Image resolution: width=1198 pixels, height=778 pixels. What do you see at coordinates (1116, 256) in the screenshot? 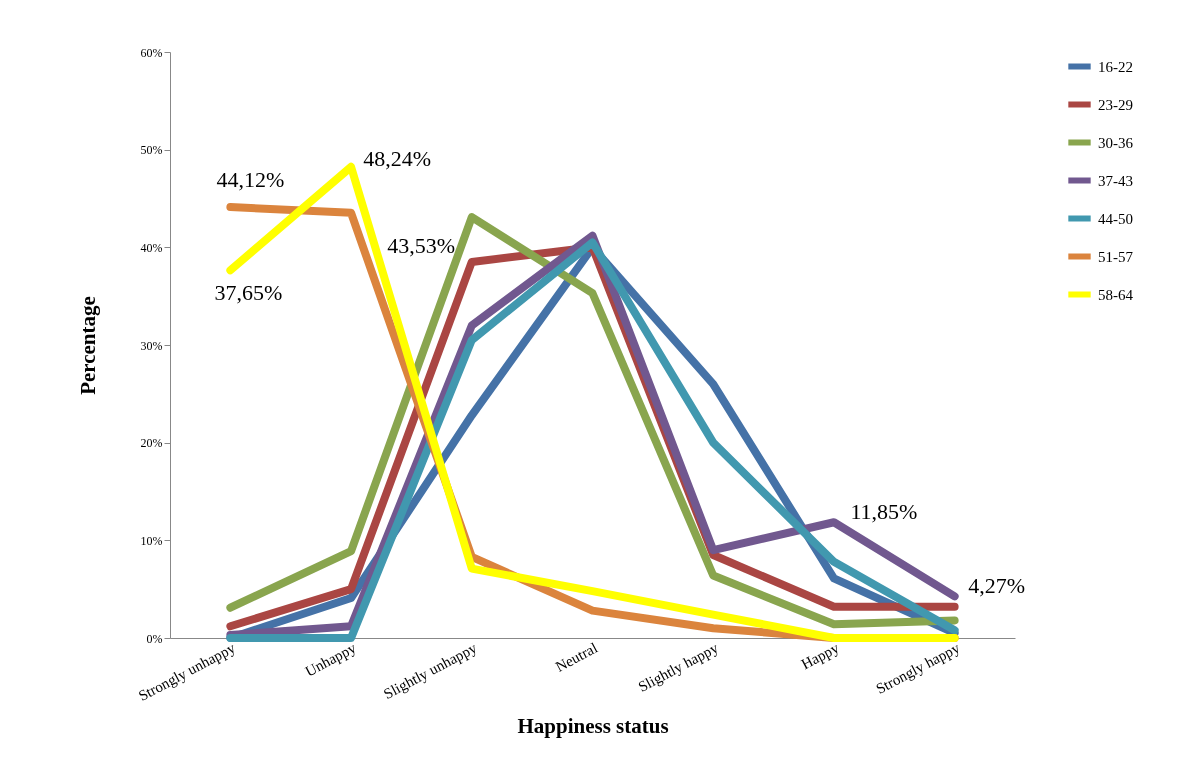
I see `legend-label: 51-57` at bounding box center [1116, 256].